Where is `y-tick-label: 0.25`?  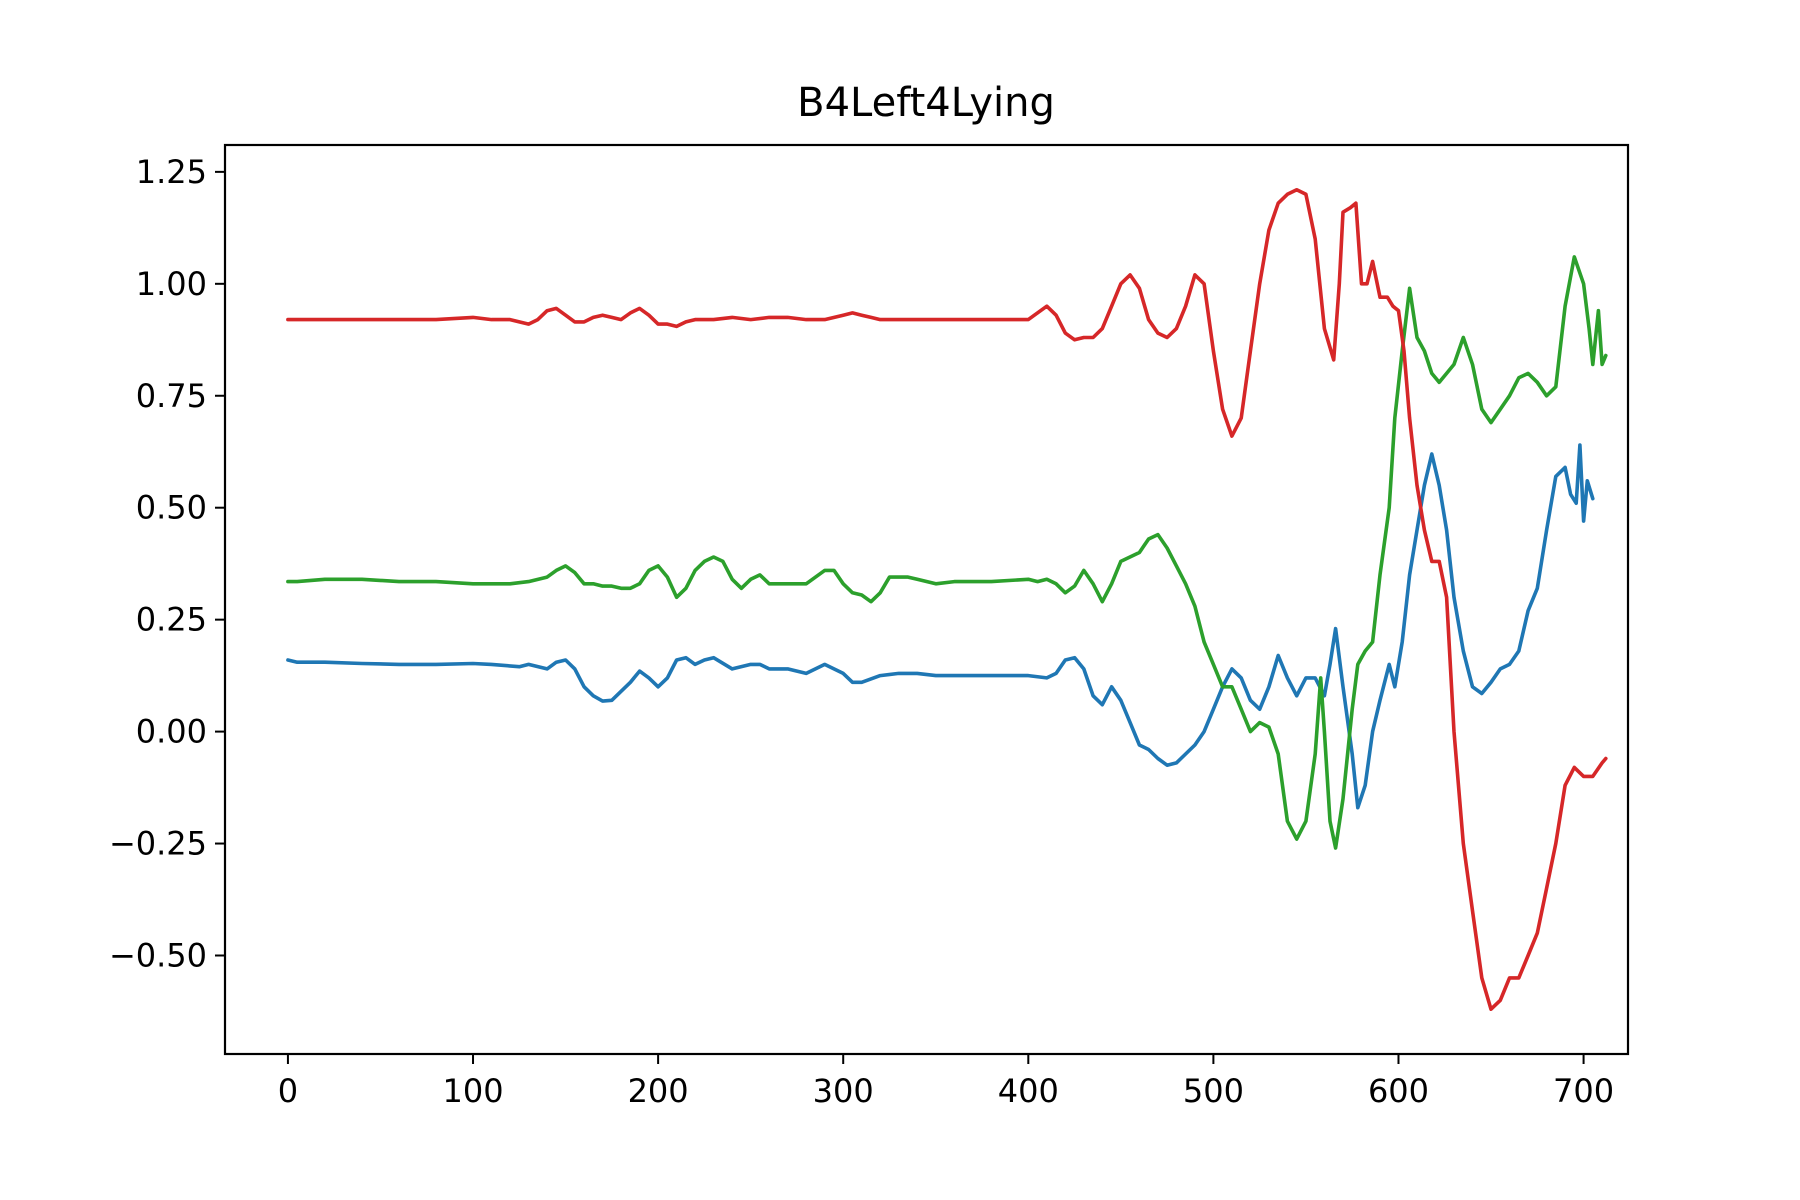 y-tick-label: 0.25 is located at coordinates (171, 620).